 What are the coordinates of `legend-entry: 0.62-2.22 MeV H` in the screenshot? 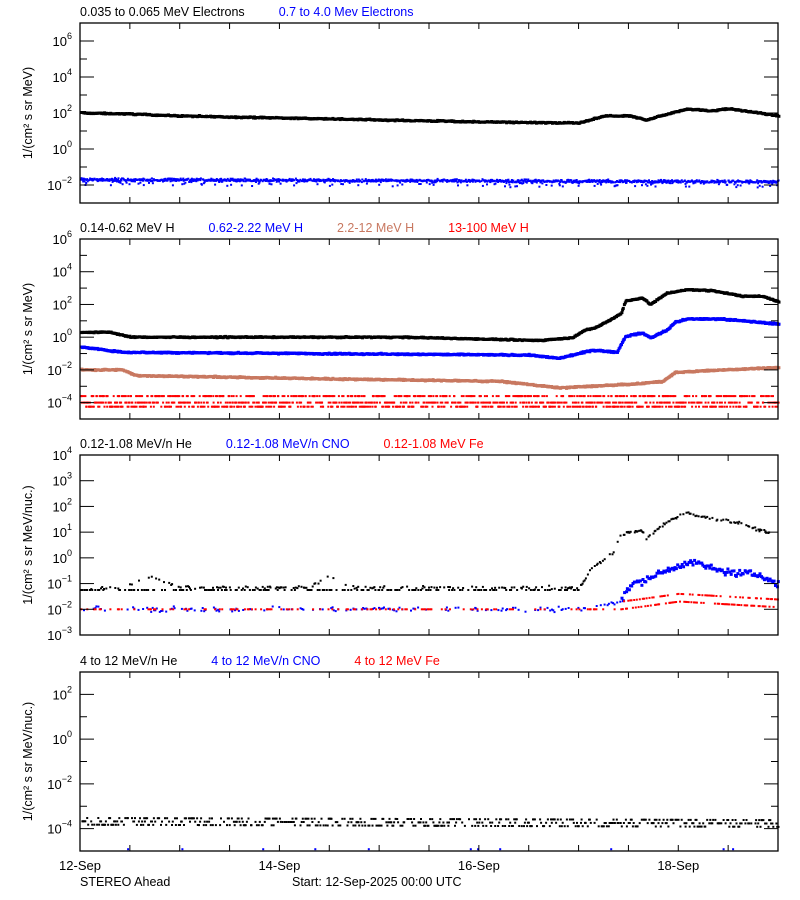 It's located at (256, 228).